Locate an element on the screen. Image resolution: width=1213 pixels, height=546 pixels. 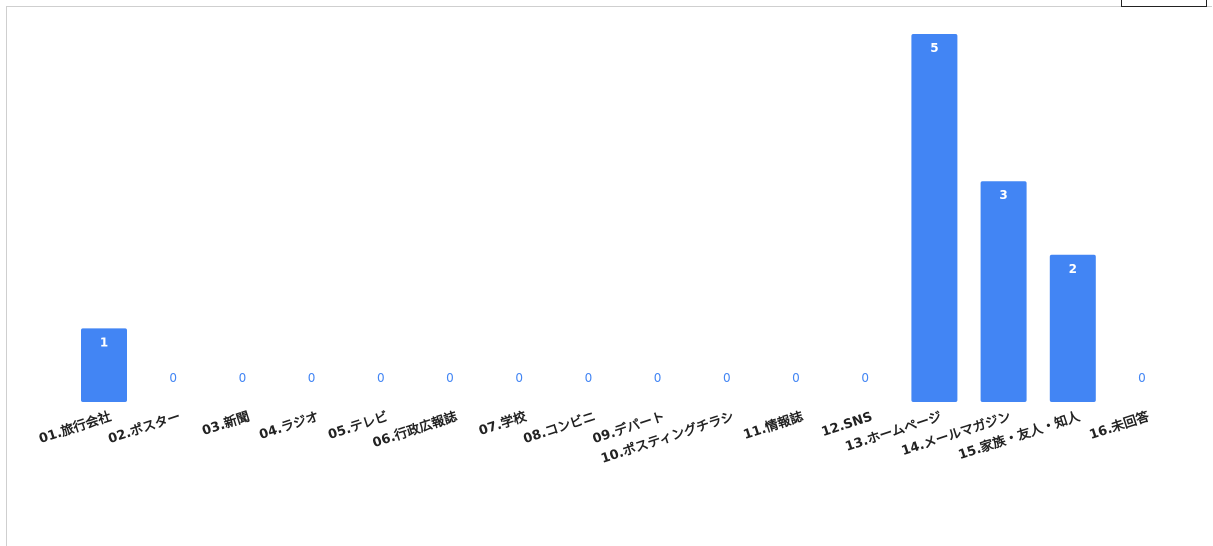
x-tick-label: 03.新聞 is located at coordinates (226, 424).